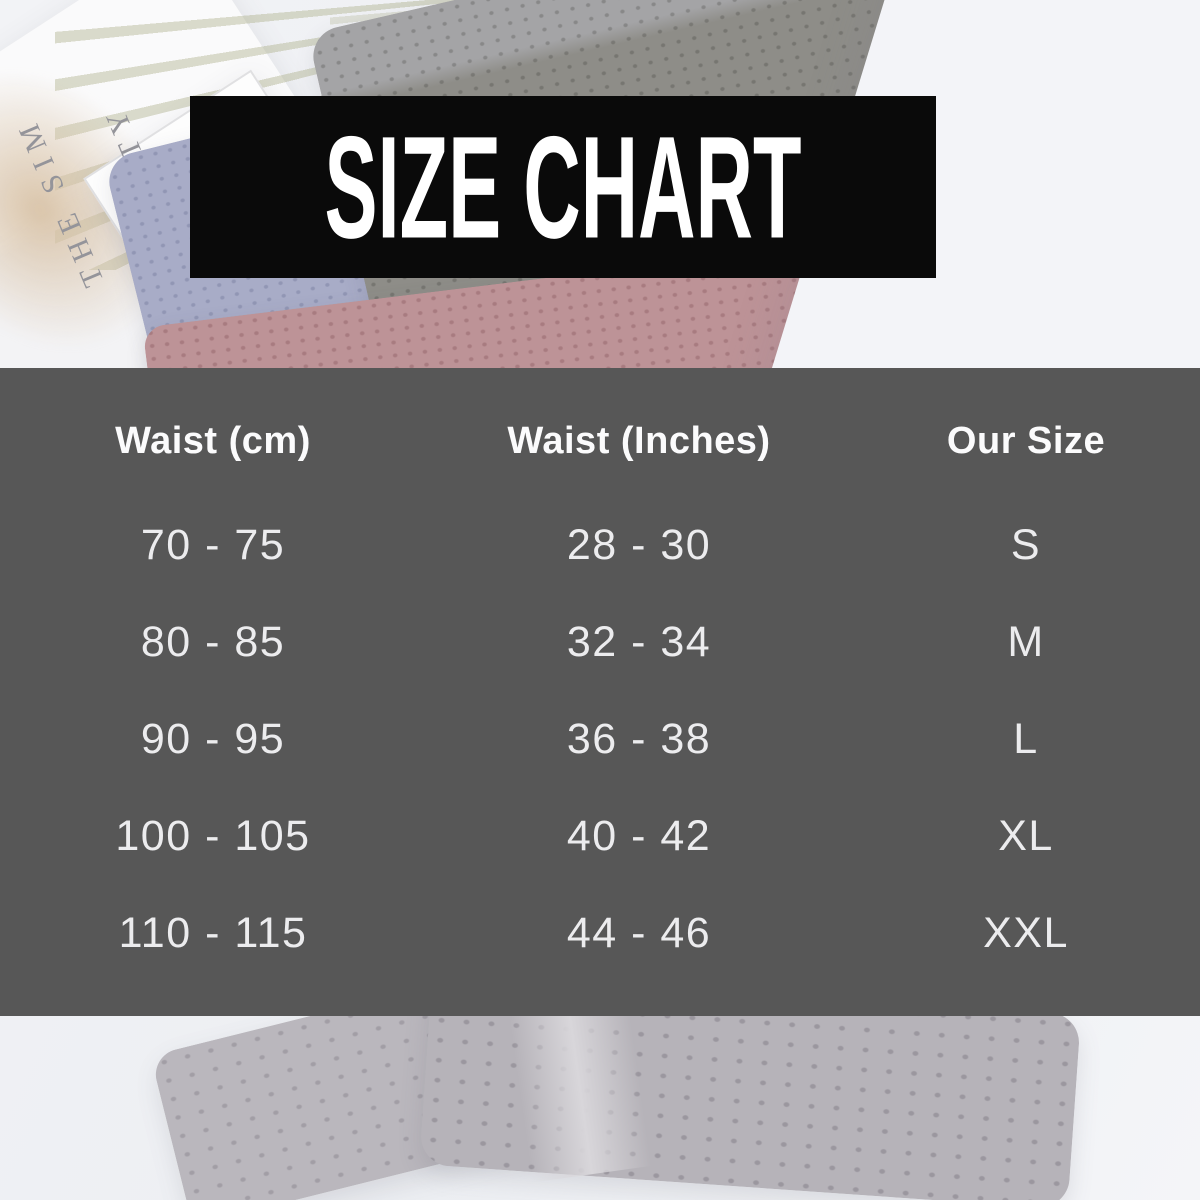 The height and width of the screenshot is (1200, 1200). I want to click on table-row: 70 - 75 28 - 30 S, so click(600, 545).